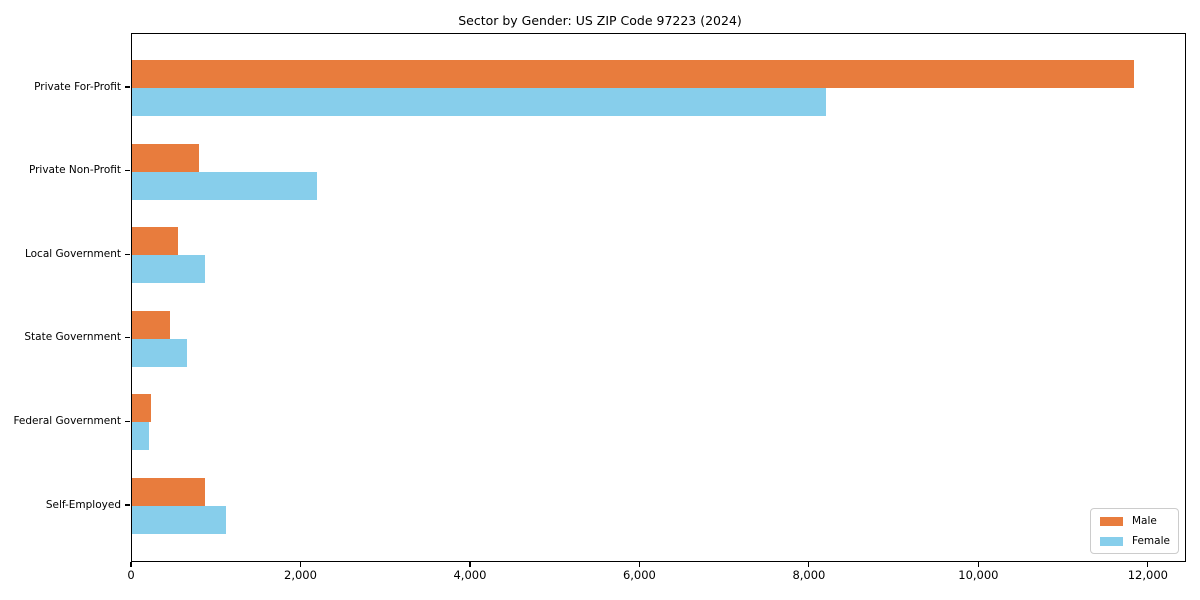  Describe the element at coordinates (1147, 575) in the screenshot. I see `x-axis-tick-label: 12,000` at that location.